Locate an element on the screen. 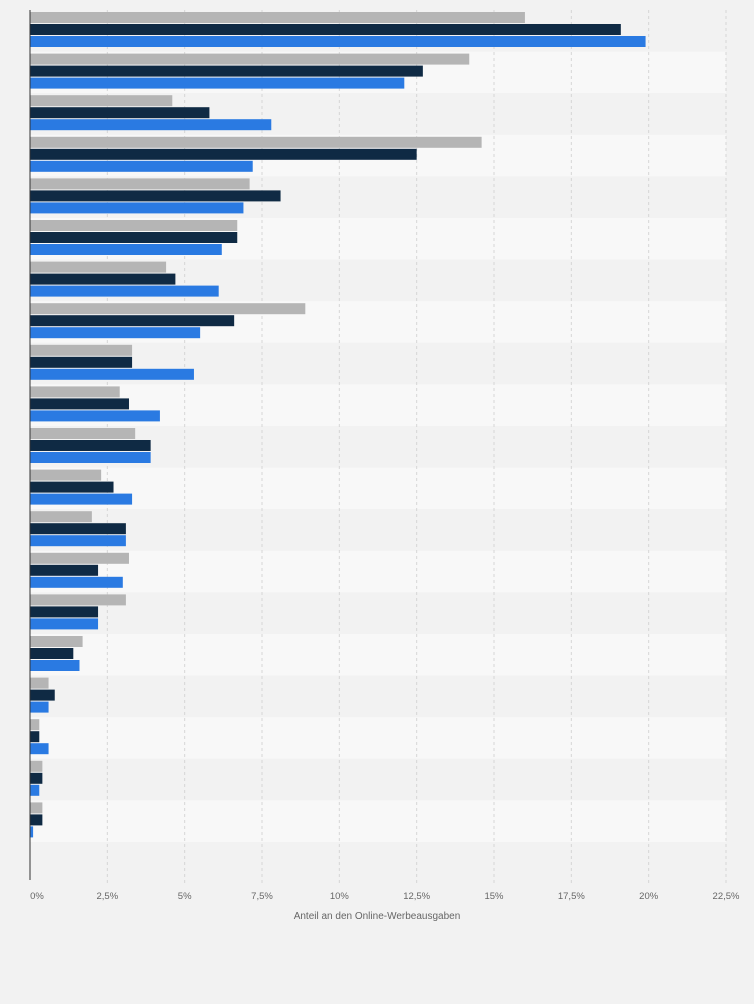  x-axis-label: Anteil an den Online-Werbeausgaben is located at coordinates (377, 916).